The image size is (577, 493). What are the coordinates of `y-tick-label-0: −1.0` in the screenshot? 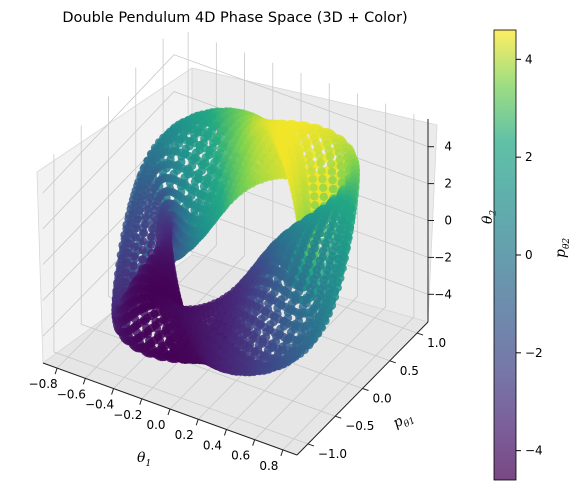 It's located at (332, 454).